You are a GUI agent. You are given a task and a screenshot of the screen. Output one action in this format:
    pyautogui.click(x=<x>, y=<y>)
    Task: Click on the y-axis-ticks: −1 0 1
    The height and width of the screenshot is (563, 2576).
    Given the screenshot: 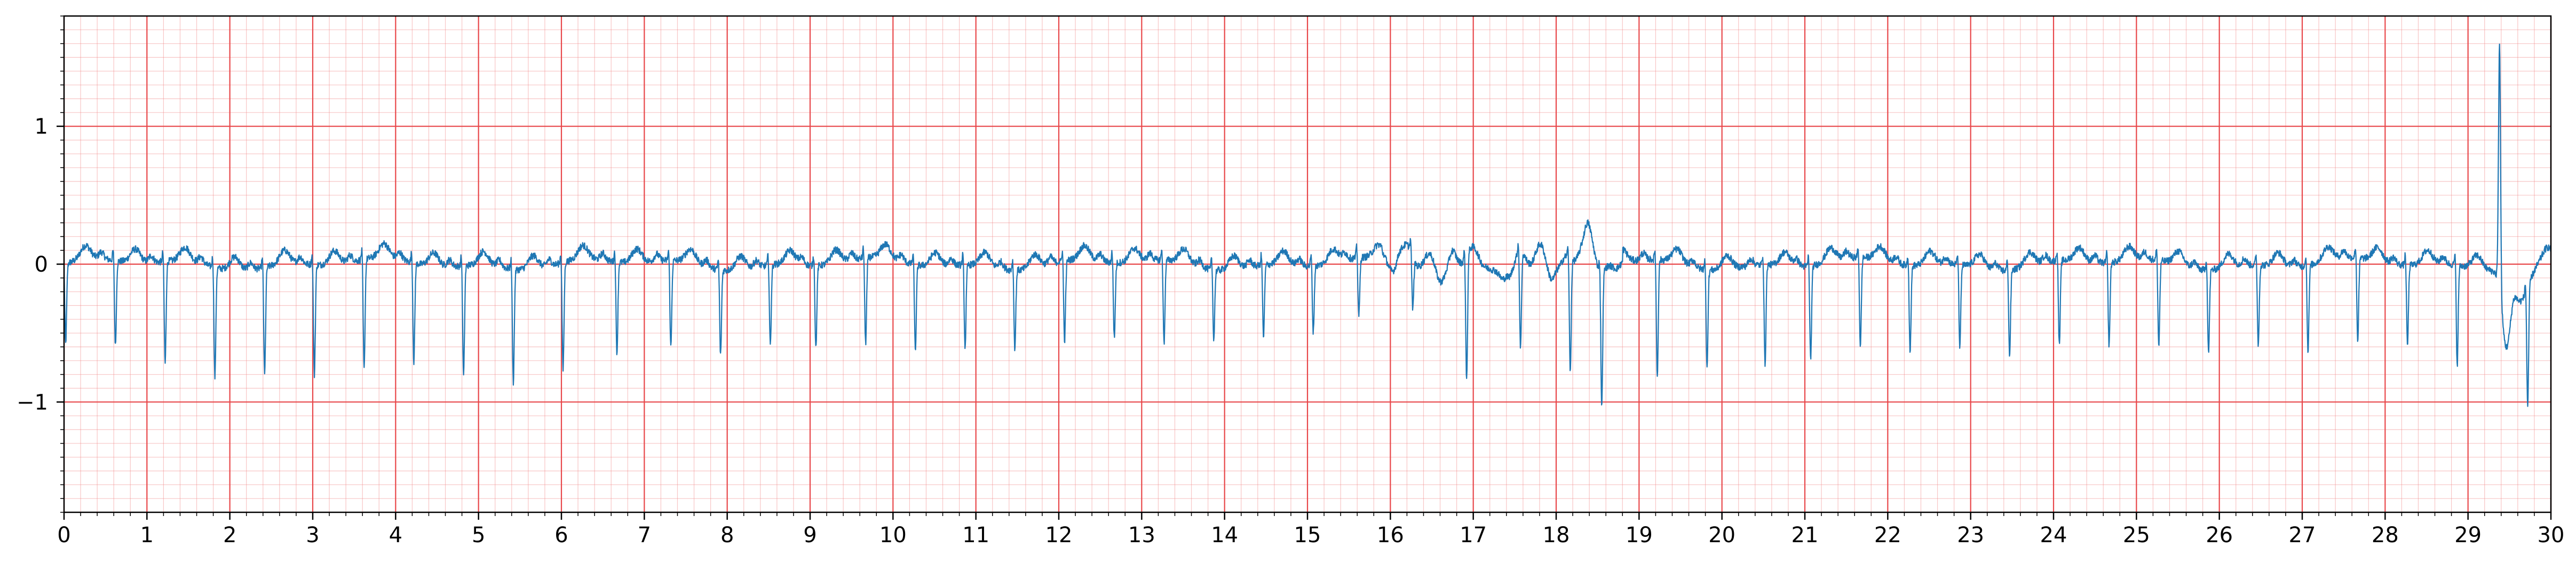 What is the action you would take?
    pyautogui.click(x=40, y=264)
    